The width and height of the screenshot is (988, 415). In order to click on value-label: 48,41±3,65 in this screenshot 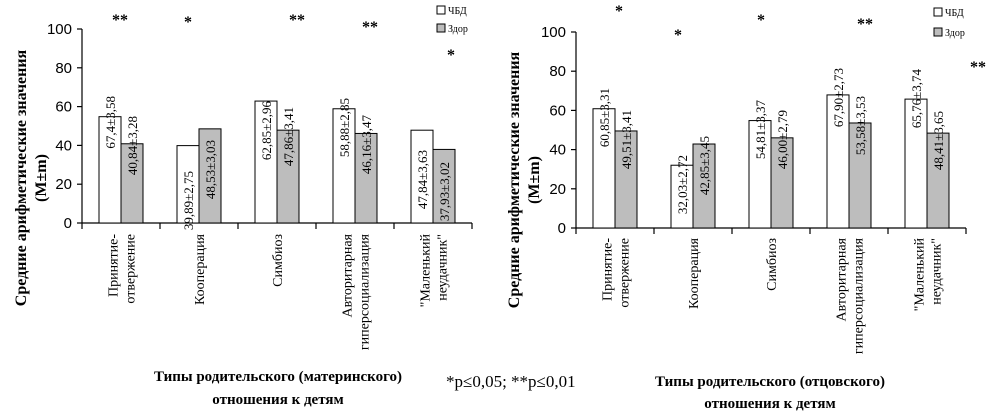, I will do `click(938, 140)`.